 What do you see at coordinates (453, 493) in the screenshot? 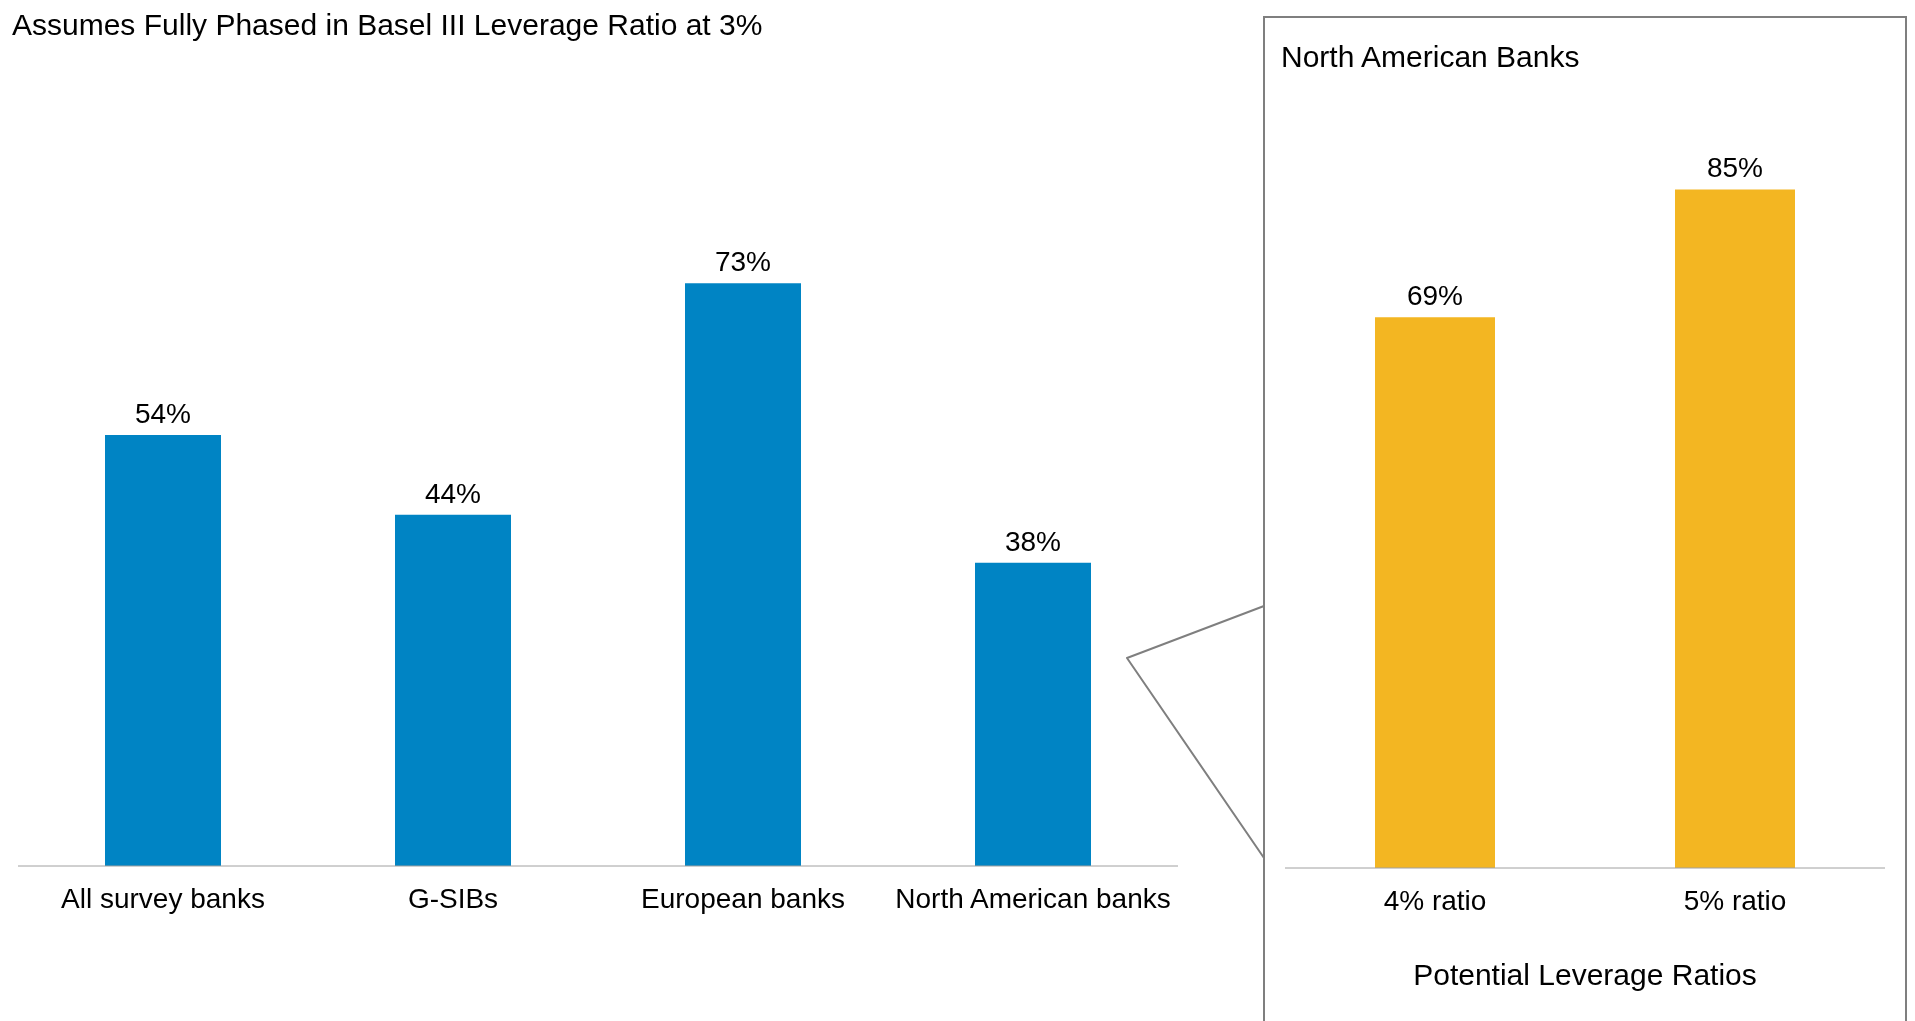
I see `data-label: 44%` at bounding box center [453, 493].